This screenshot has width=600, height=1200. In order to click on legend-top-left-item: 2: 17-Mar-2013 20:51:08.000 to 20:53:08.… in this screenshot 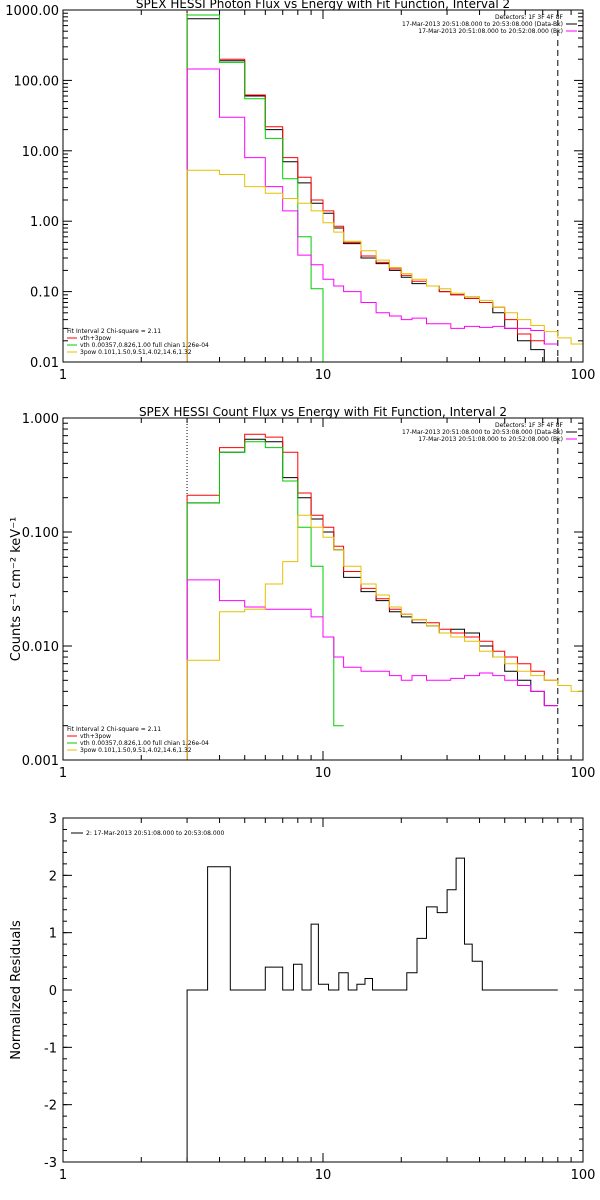, I will do `click(155, 833)`.